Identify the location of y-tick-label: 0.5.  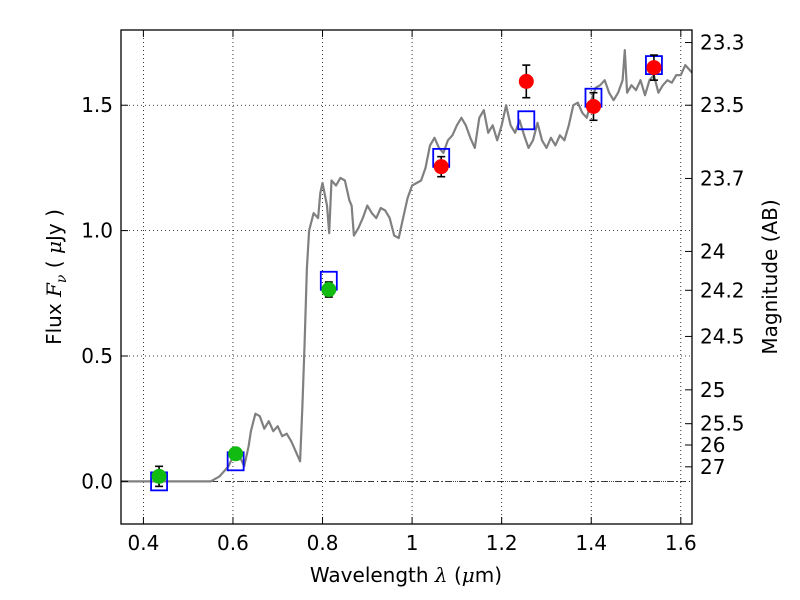
(97, 356).